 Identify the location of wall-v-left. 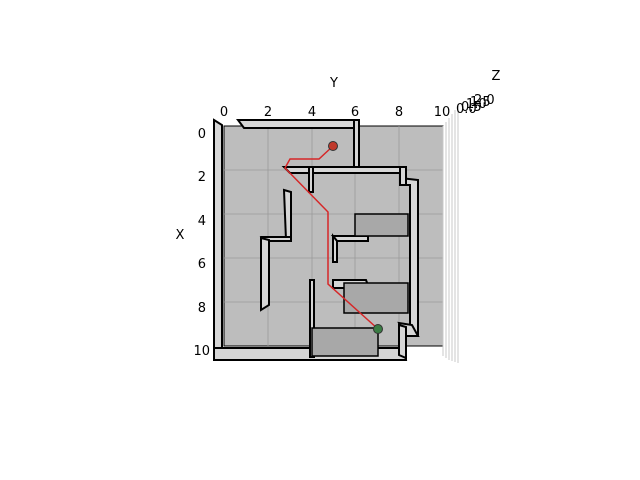
(287, 214).